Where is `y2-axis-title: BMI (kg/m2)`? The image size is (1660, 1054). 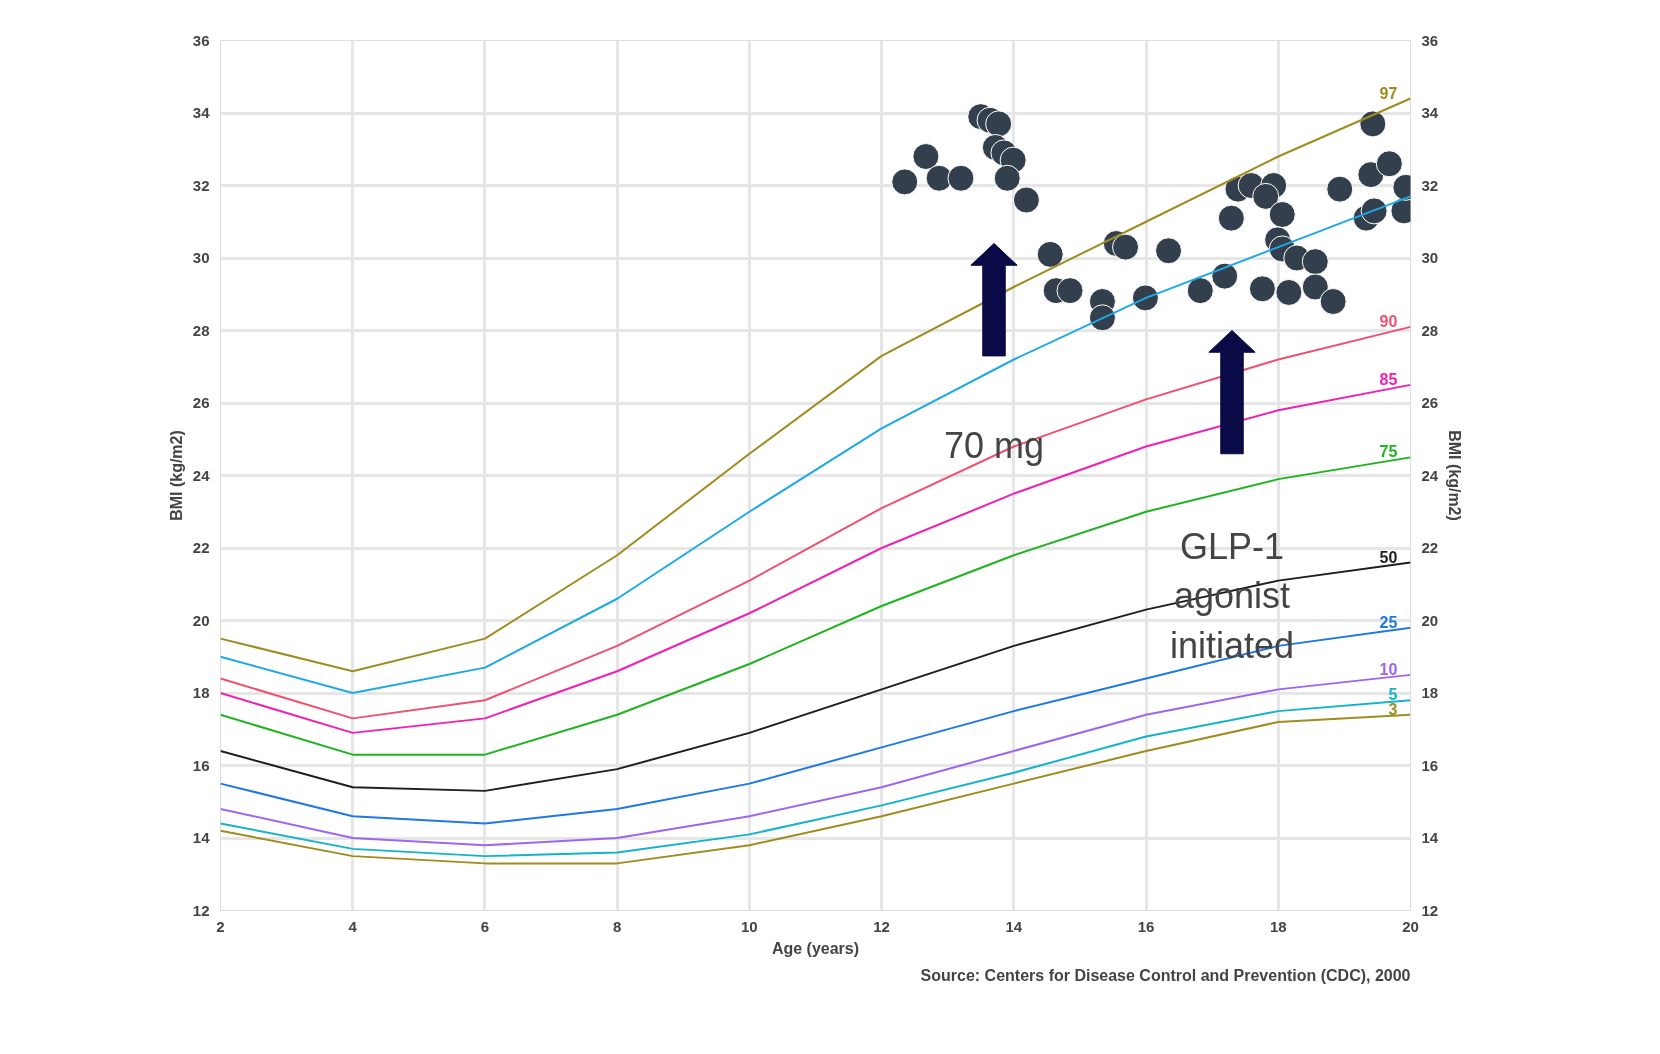 y2-axis-title: BMI (kg/m2) is located at coordinates (1455, 475).